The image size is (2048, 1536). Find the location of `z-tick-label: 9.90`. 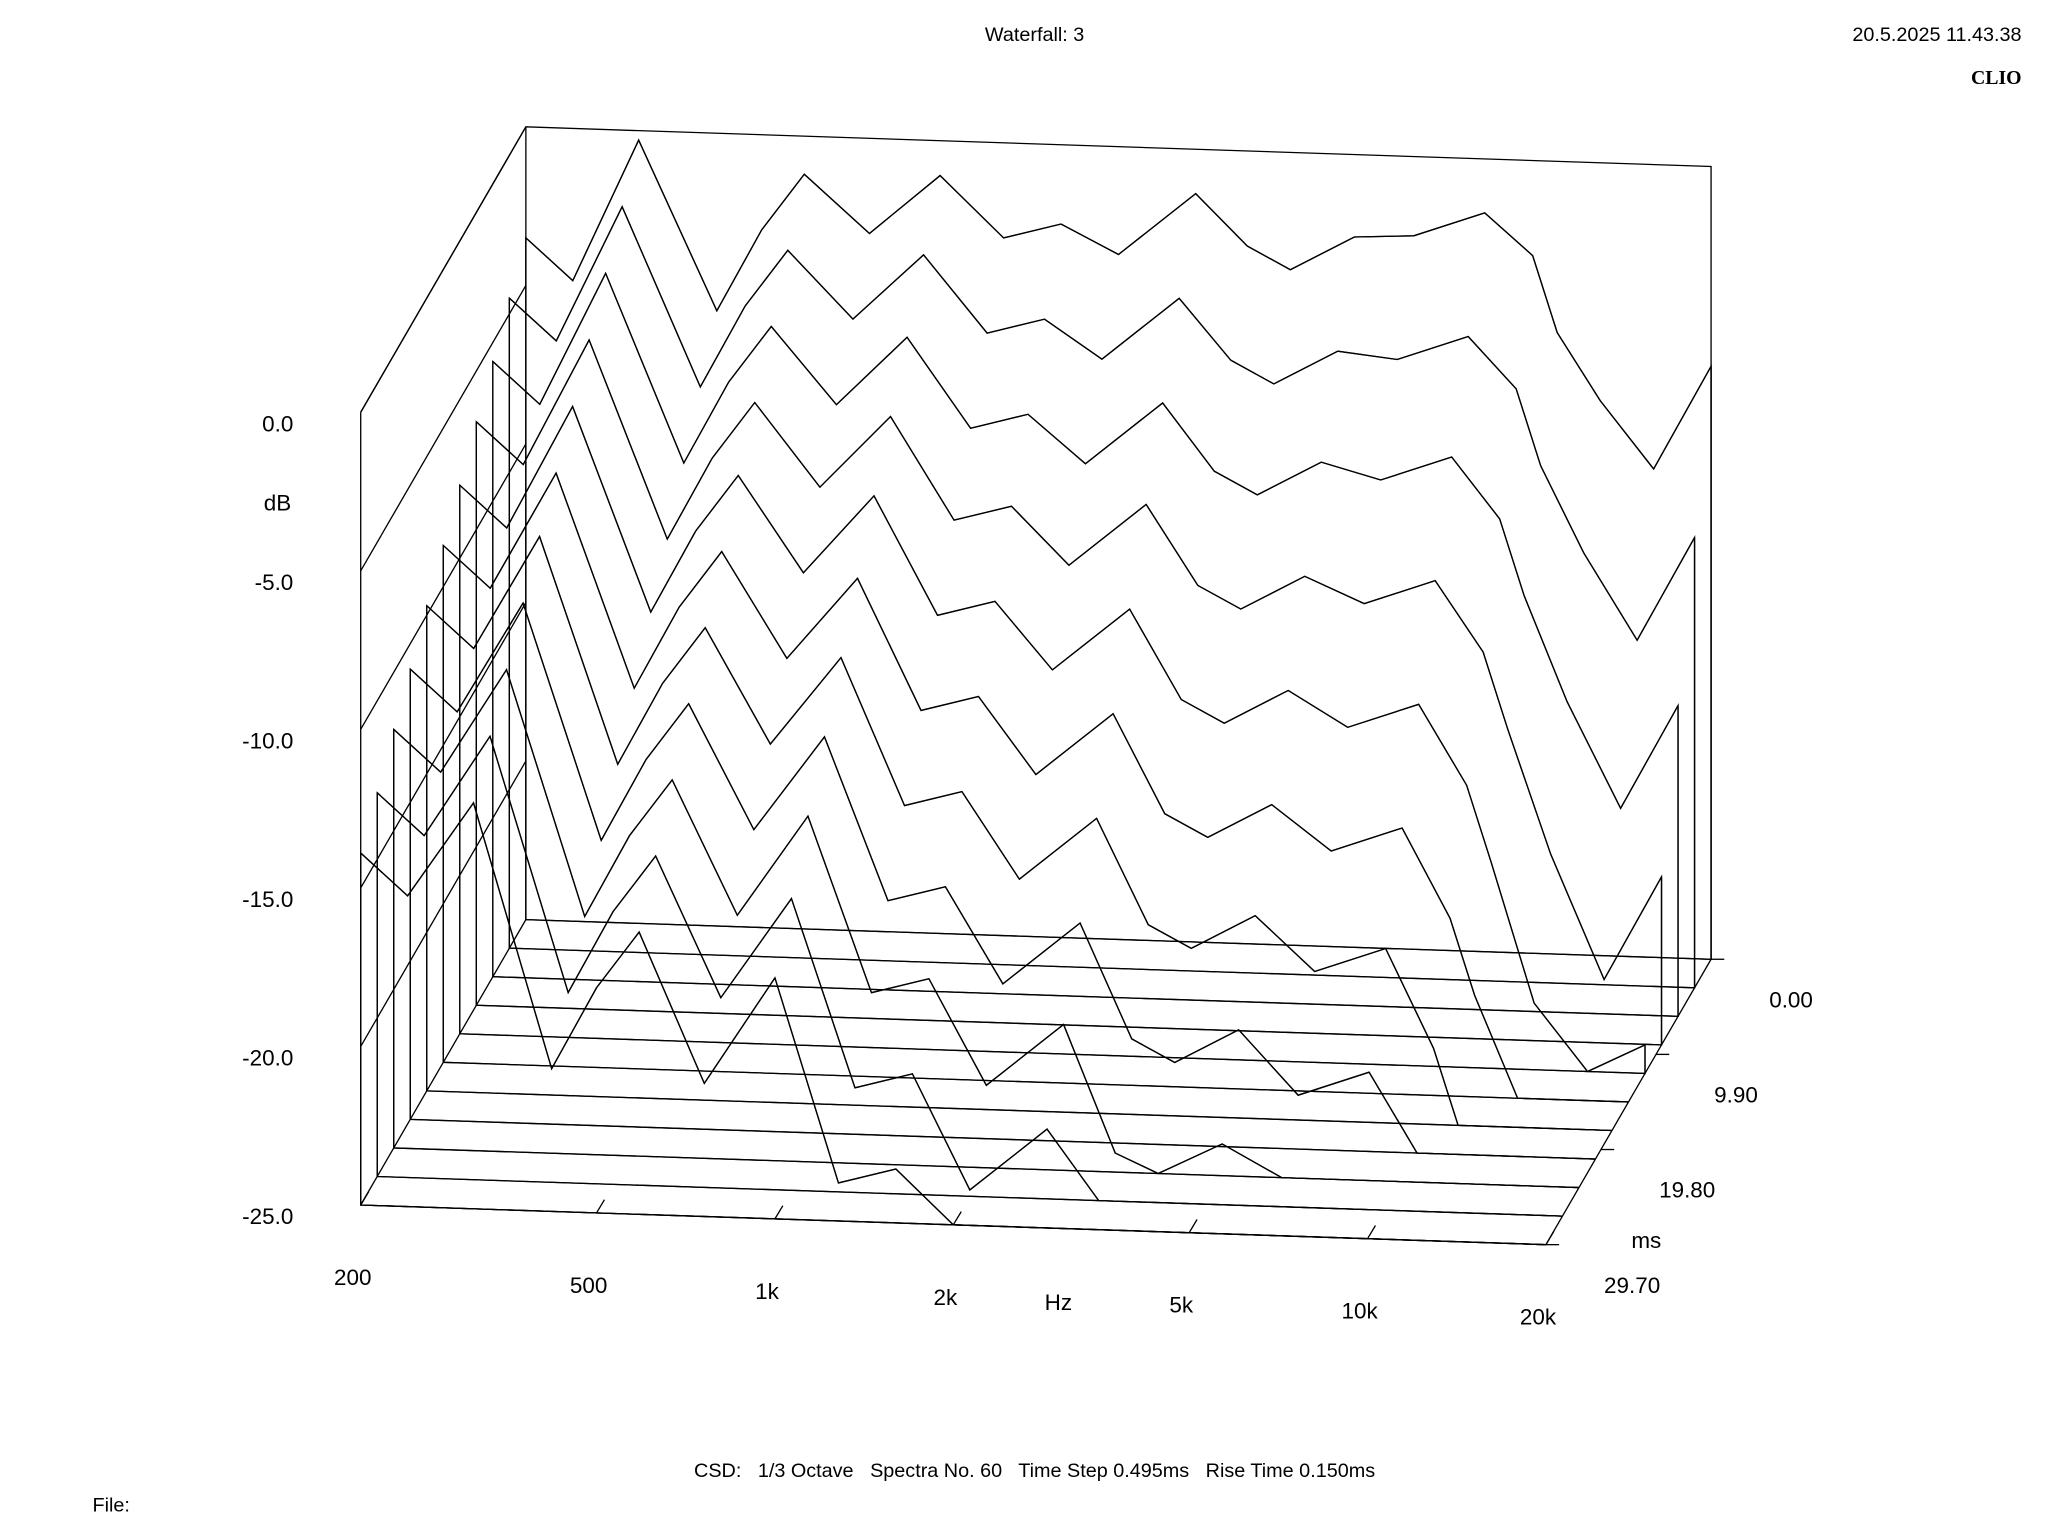

z-tick-label: 9.90 is located at coordinates (1736, 1095).